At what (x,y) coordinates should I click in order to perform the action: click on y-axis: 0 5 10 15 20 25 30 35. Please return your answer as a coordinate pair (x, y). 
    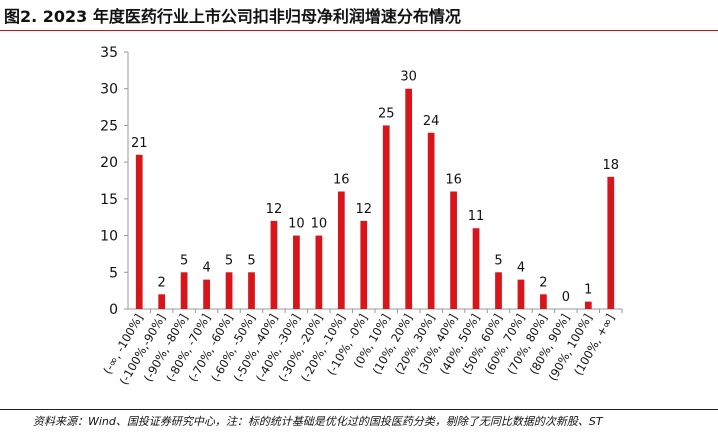
    Looking at the image, I should click on (114, 181).